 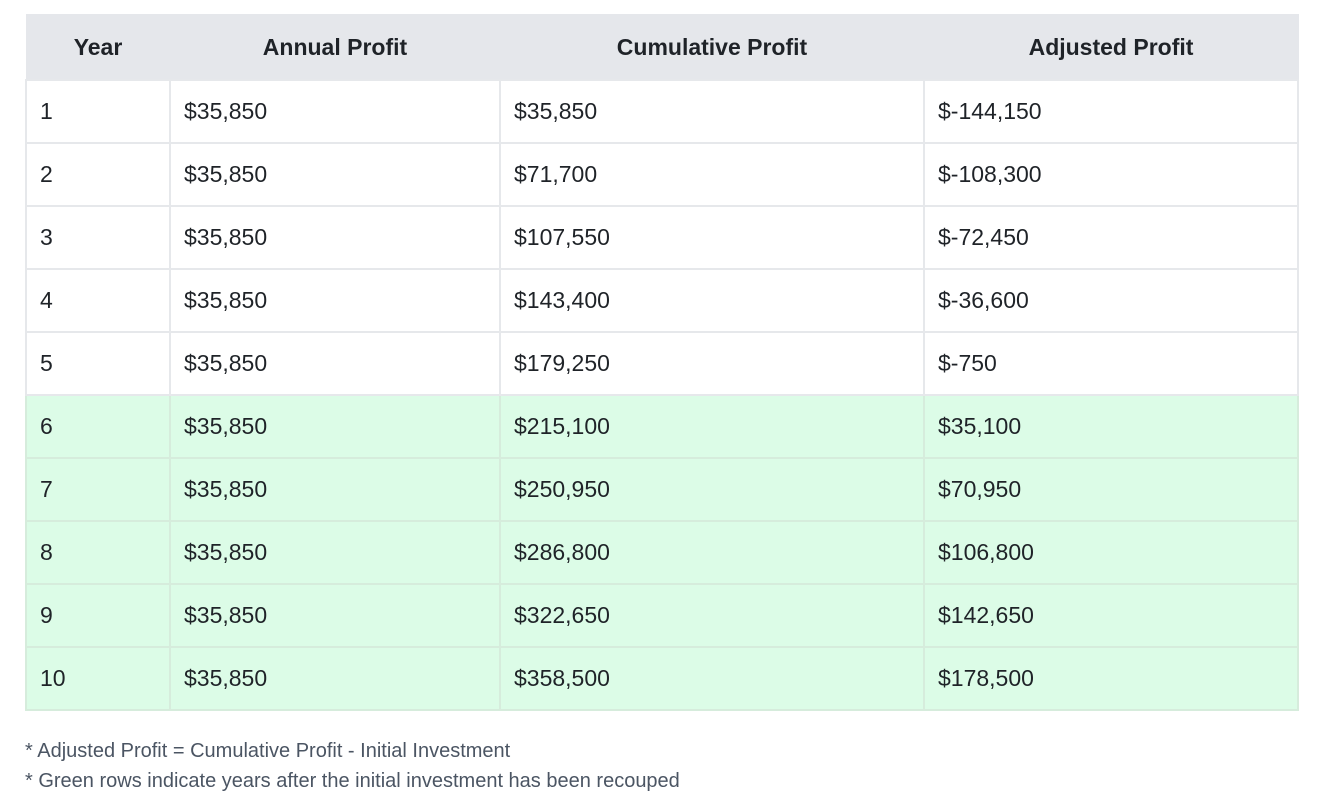 What do you see at coordinates (1111, 489) in the screenshot?
I see `cell-adjusted-profit: $70,950` at bounding box center [1111, 489].